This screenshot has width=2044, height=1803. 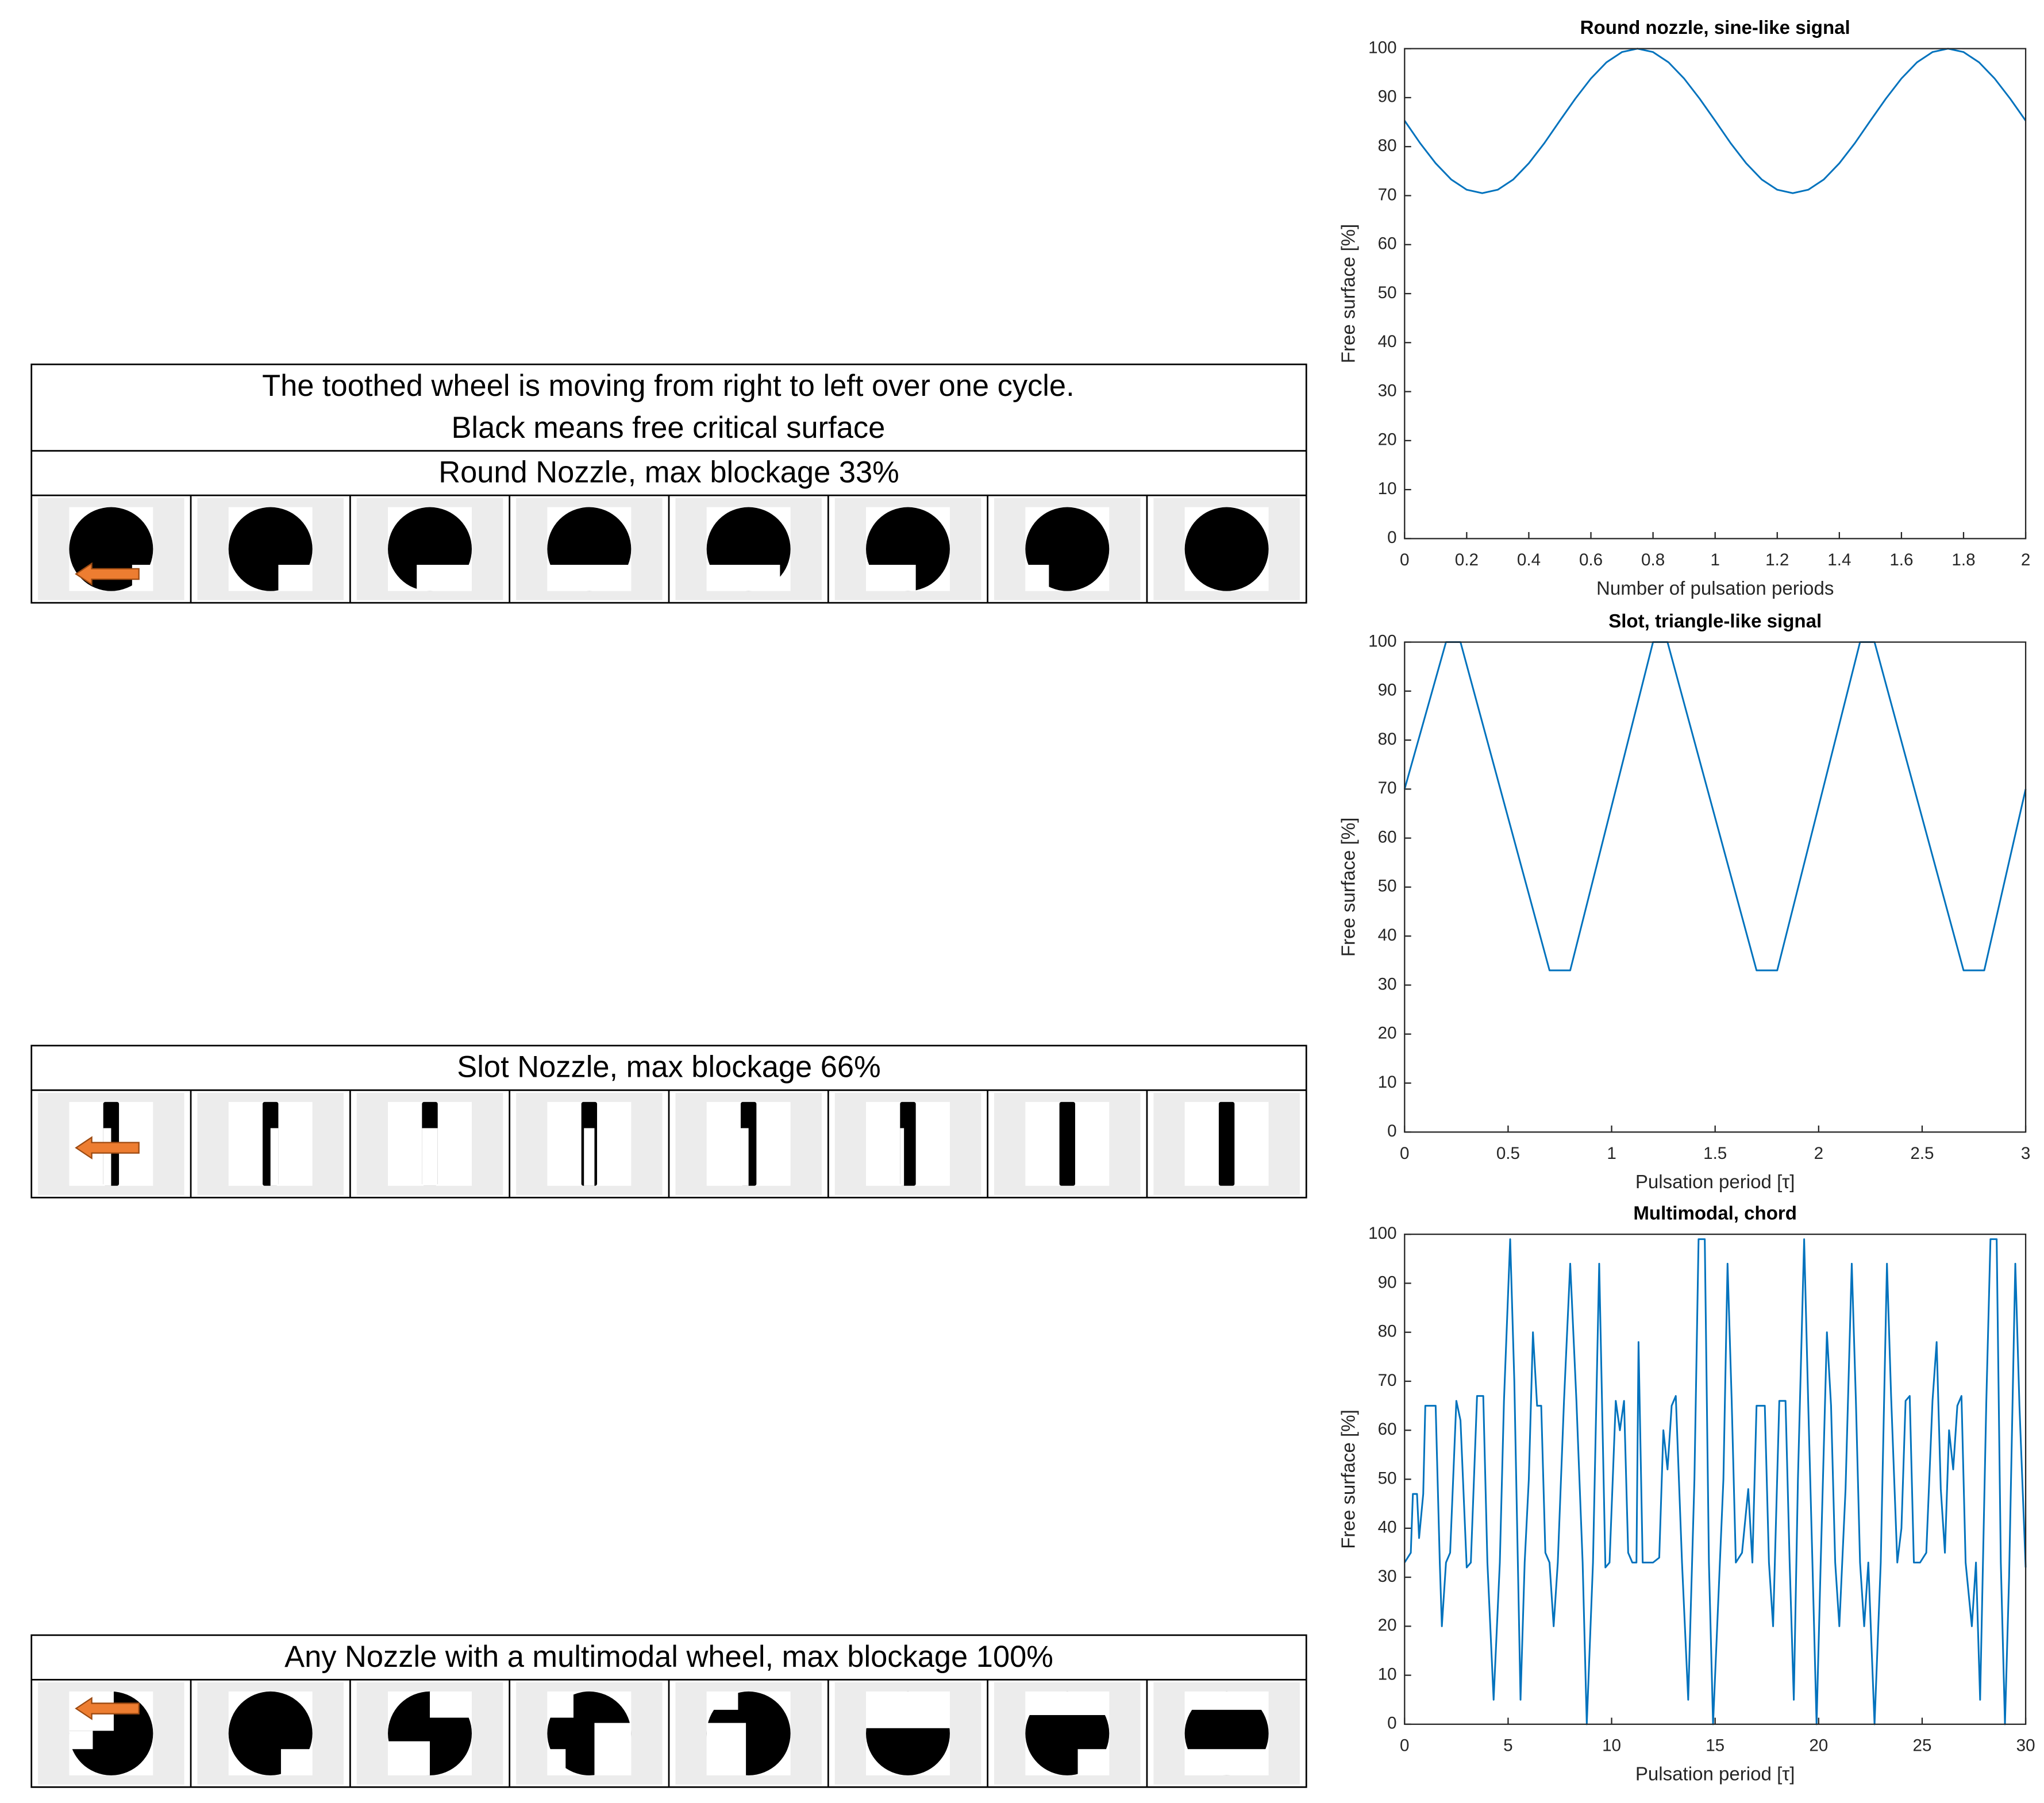 I want to click on x-tick-label: 1.4, so click(x=1839, y=559).